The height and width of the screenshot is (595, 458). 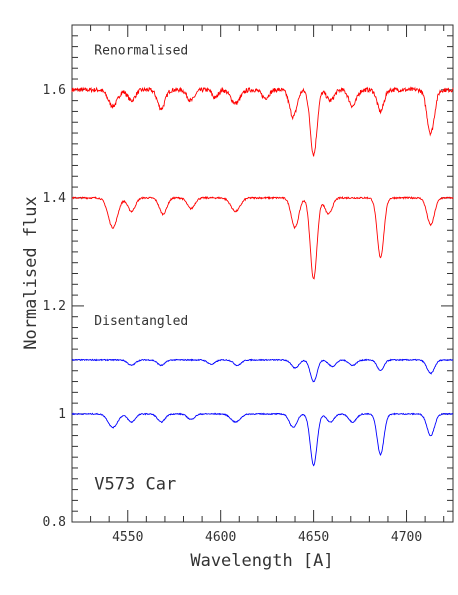 What do you see at coordinates (54, 90) in the screenshot?
I see `y-tick-label: 1.6` at bounding box center [54, 90].